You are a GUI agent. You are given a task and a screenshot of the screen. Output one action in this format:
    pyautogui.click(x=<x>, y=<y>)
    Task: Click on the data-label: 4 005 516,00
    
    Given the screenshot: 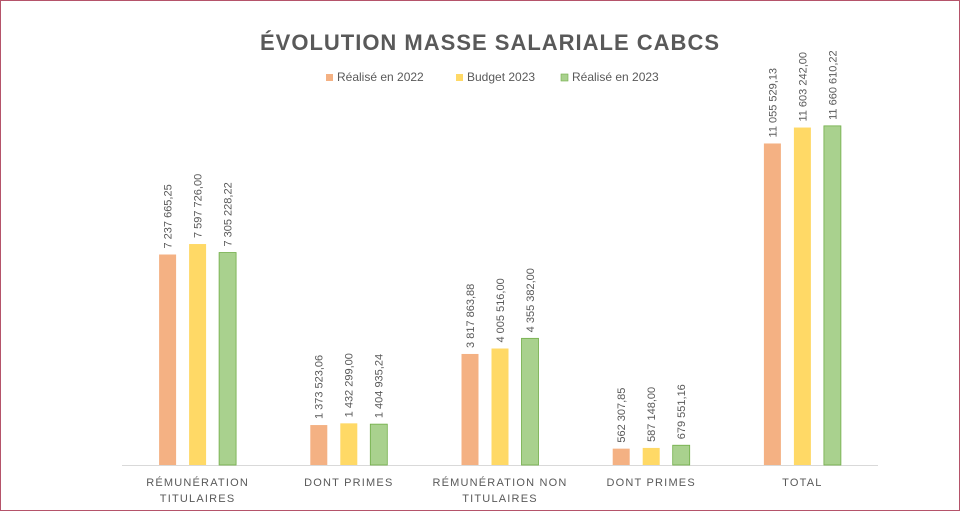 What is the action you would take?
    pyautogui.click(x=501, y=310)
    